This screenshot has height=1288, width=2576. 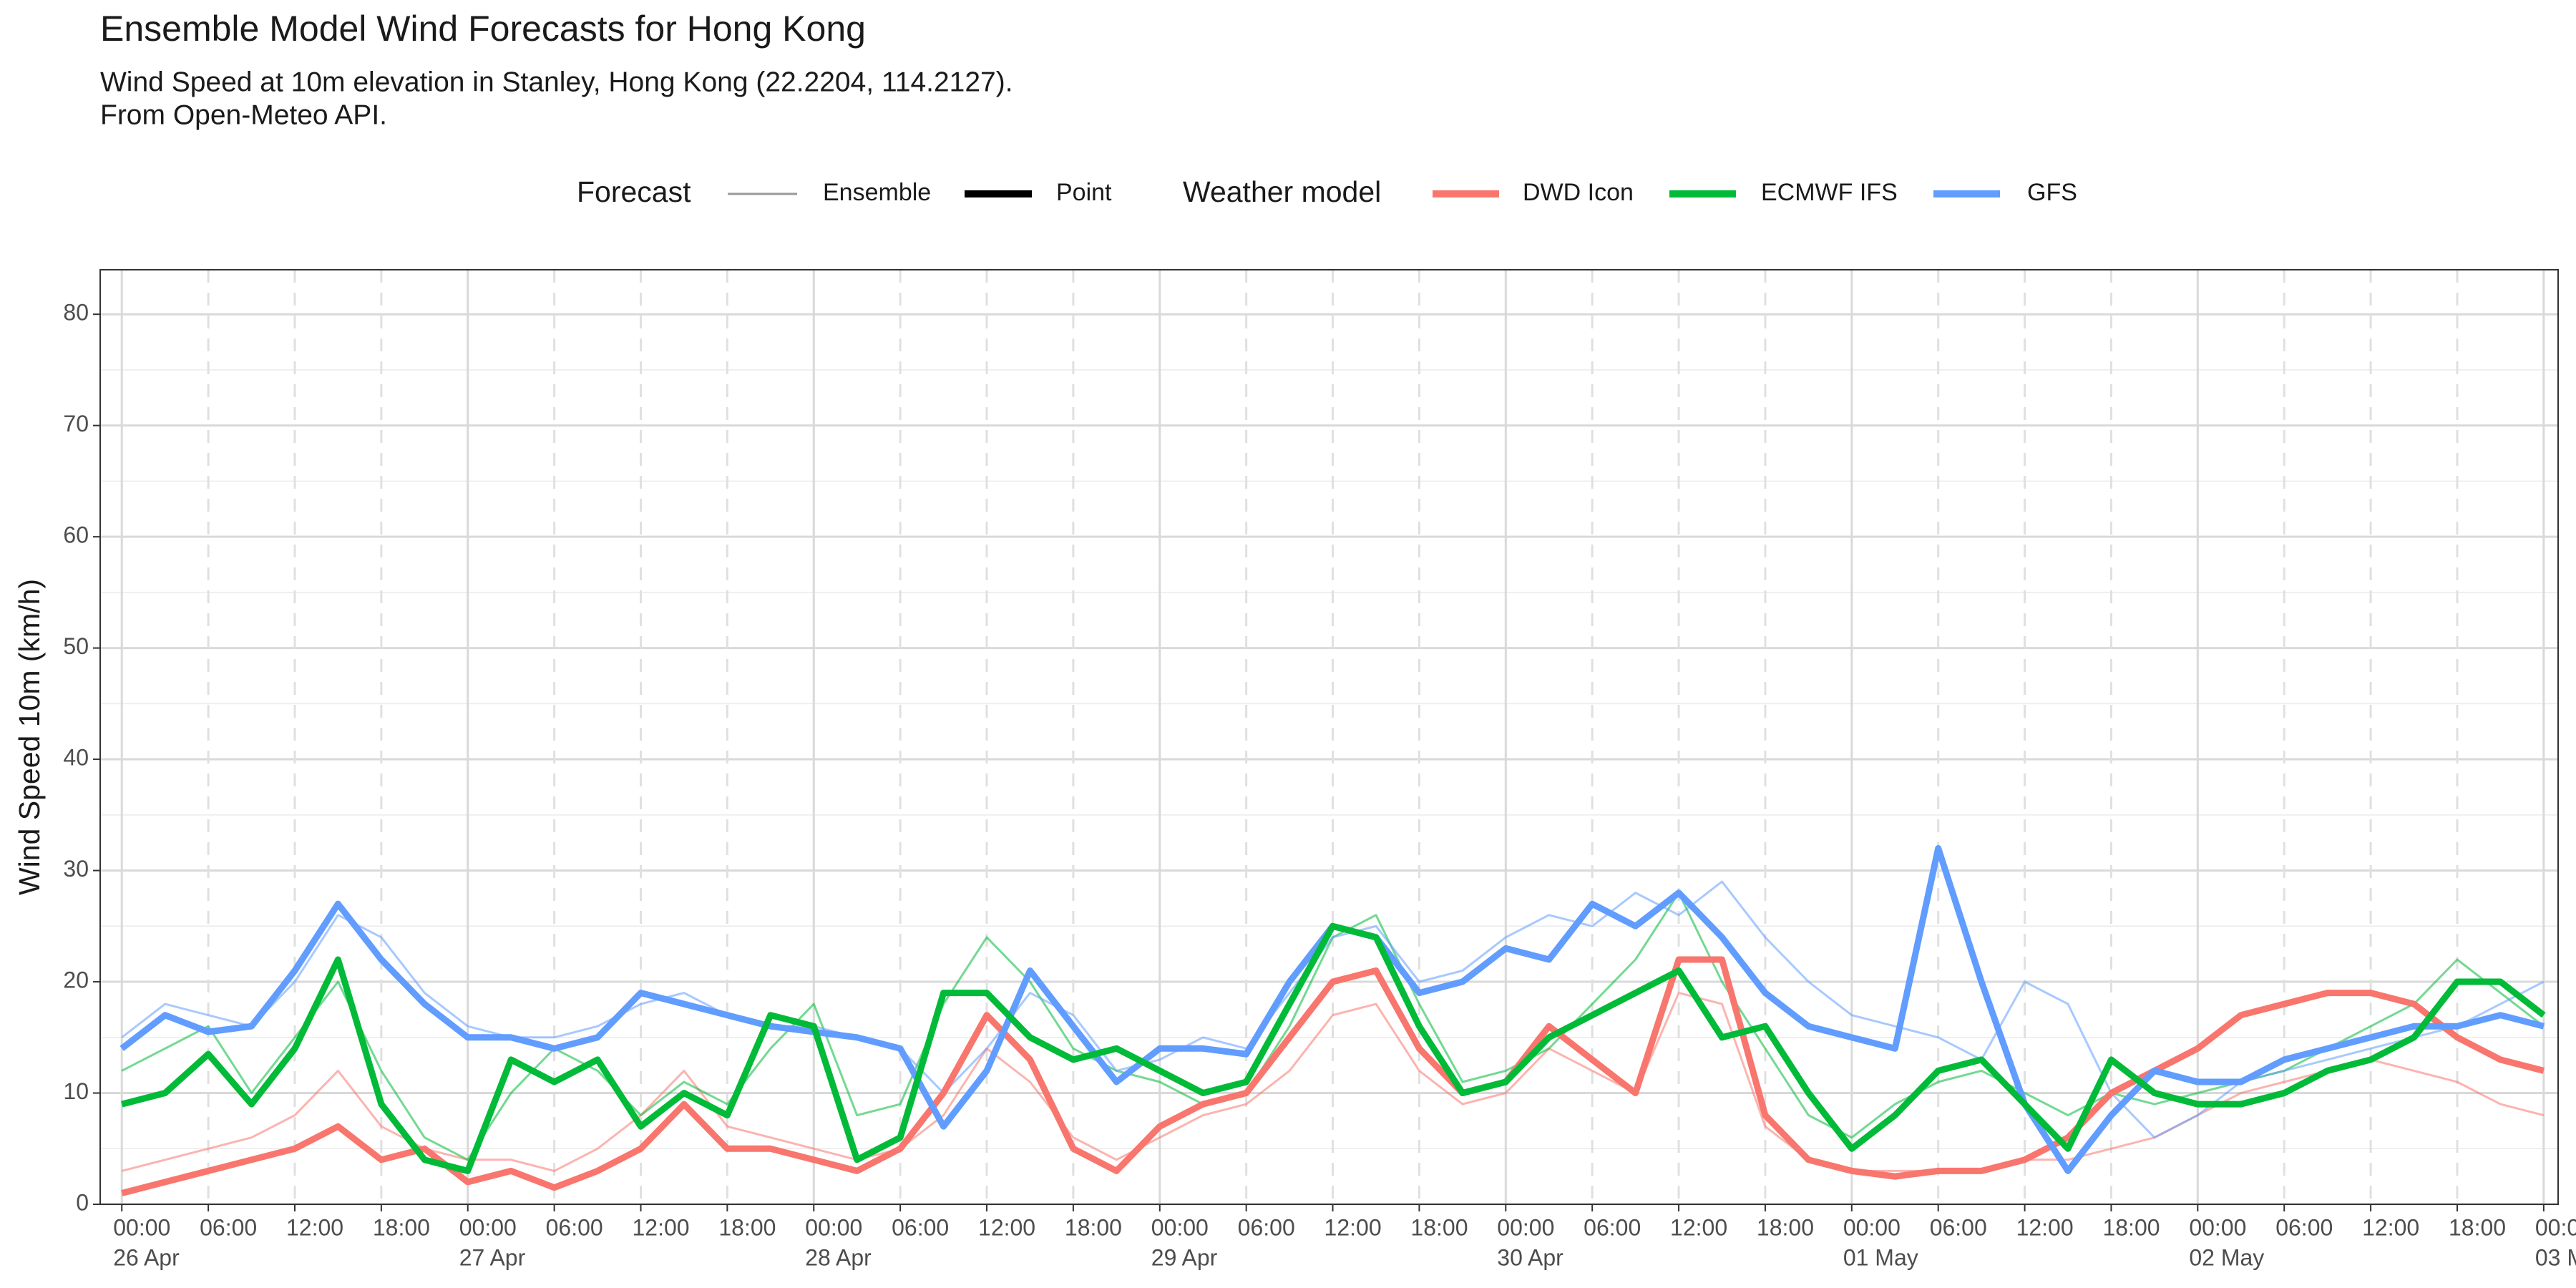 I want to click on y-tick-label: 10, so click(x=76, y=1091).